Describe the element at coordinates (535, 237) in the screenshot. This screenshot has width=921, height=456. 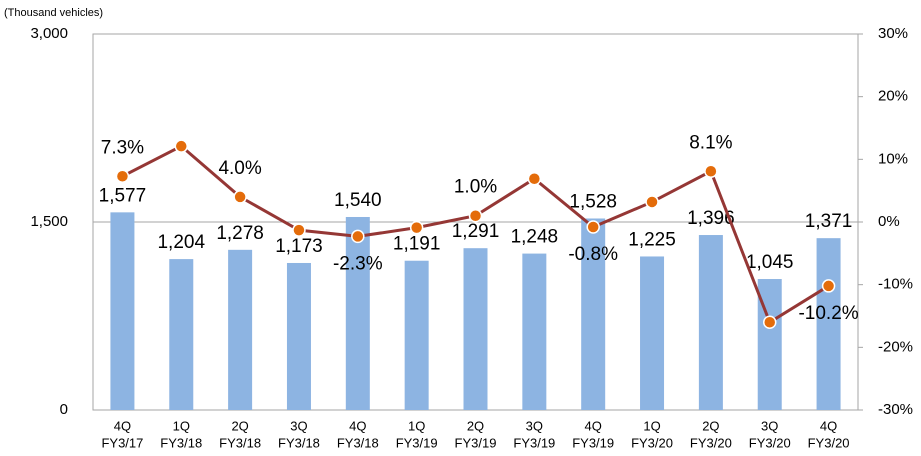
I see `bar-value-label: 1,248` at that location.